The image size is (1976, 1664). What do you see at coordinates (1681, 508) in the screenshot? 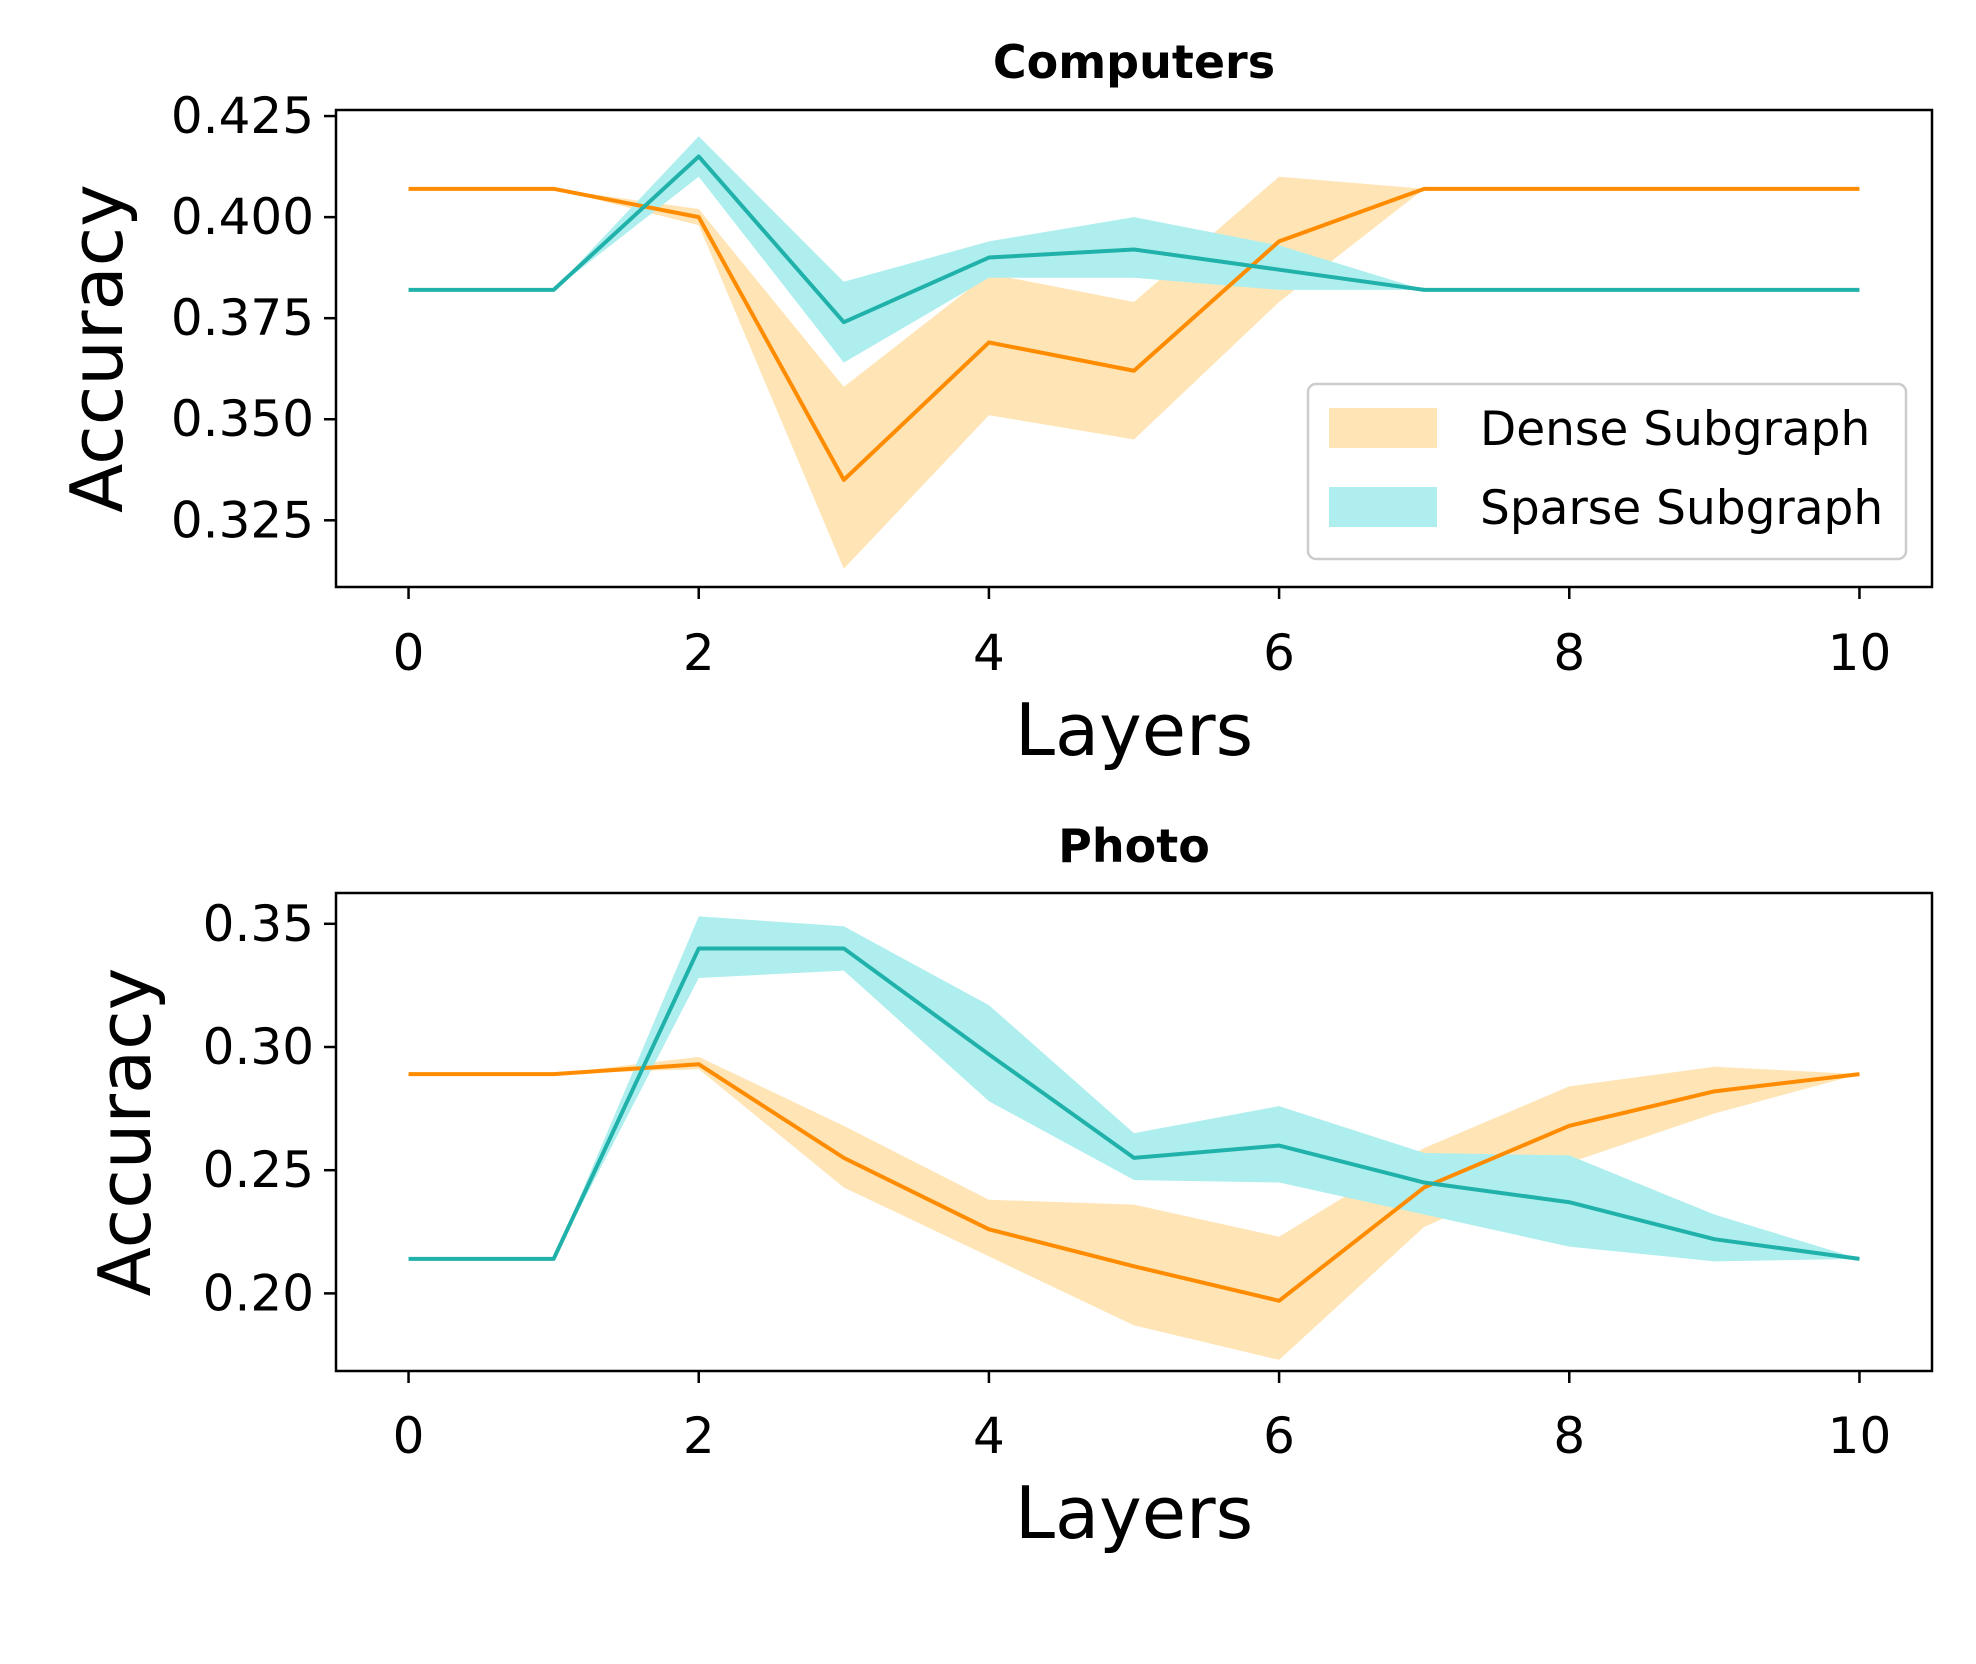
I see `legend-label-sparse-subgraph: Sparse Subgraph` at bounding box center [1681, 508].